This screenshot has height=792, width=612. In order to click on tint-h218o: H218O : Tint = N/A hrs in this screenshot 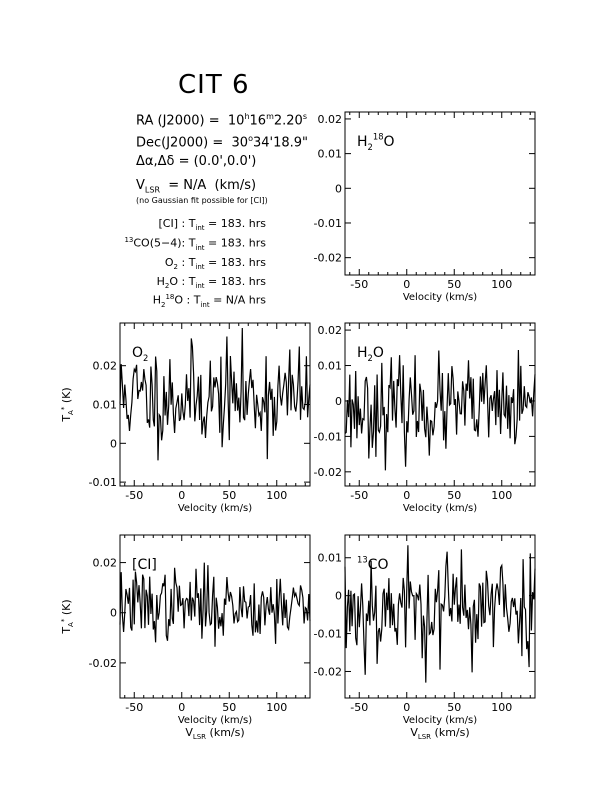, I will do `click(209, 301)`.